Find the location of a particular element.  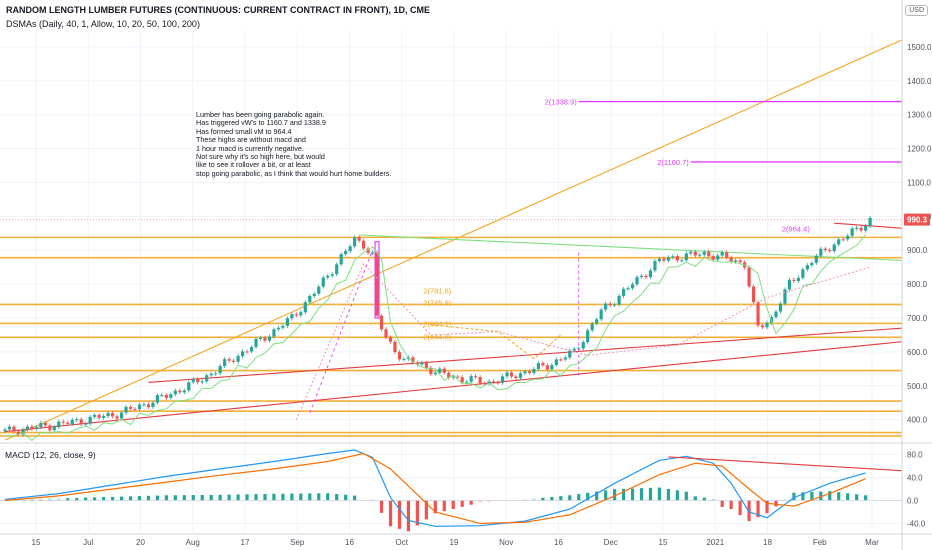

currency-badge: USD is located at coordinates (916, 10).